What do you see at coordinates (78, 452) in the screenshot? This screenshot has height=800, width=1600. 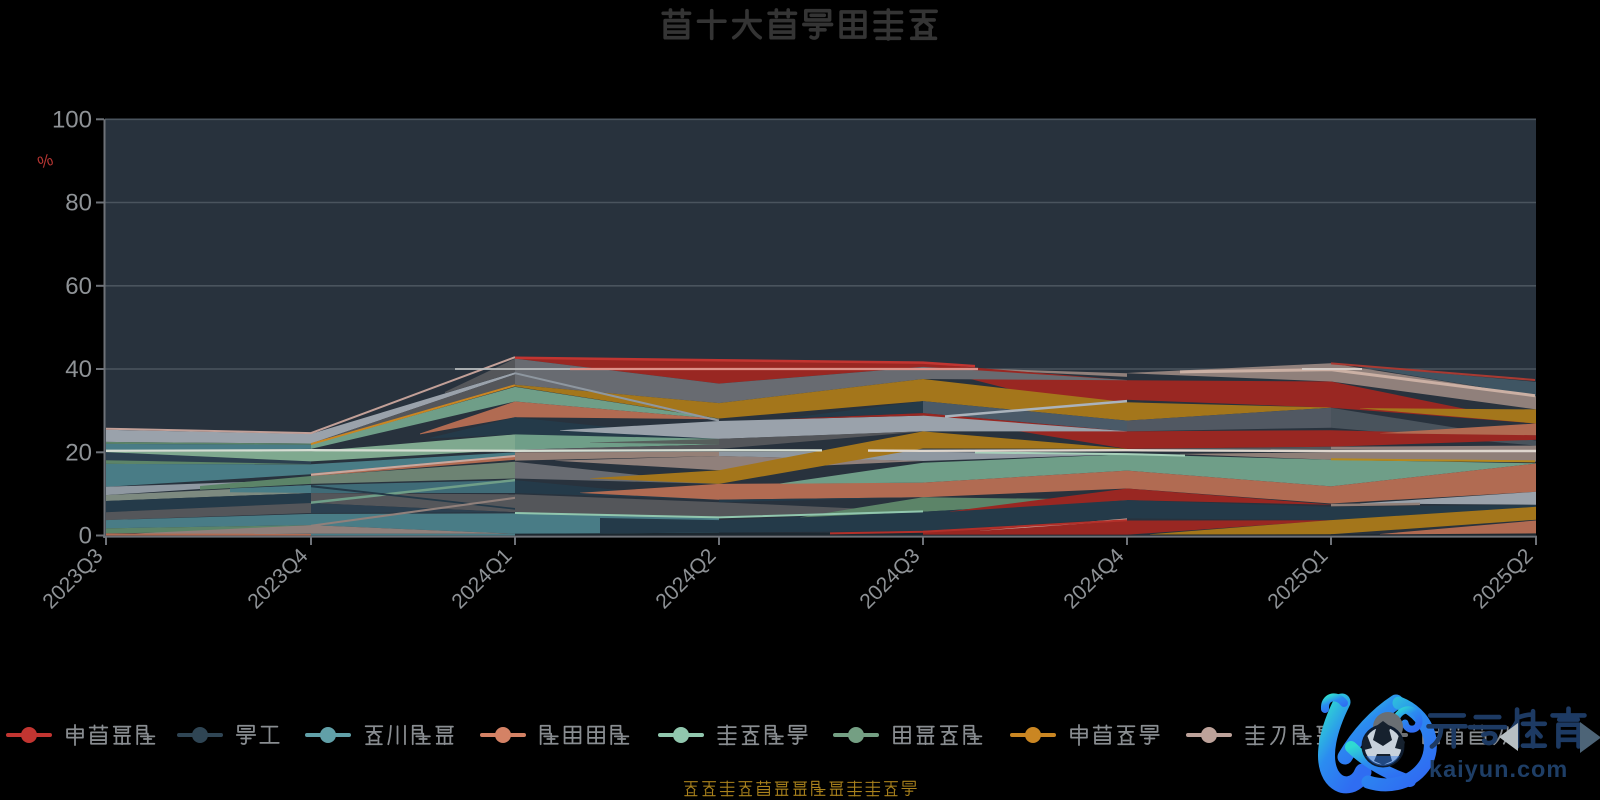 I see `svg-text: 20` at bounding box center [78, 452].